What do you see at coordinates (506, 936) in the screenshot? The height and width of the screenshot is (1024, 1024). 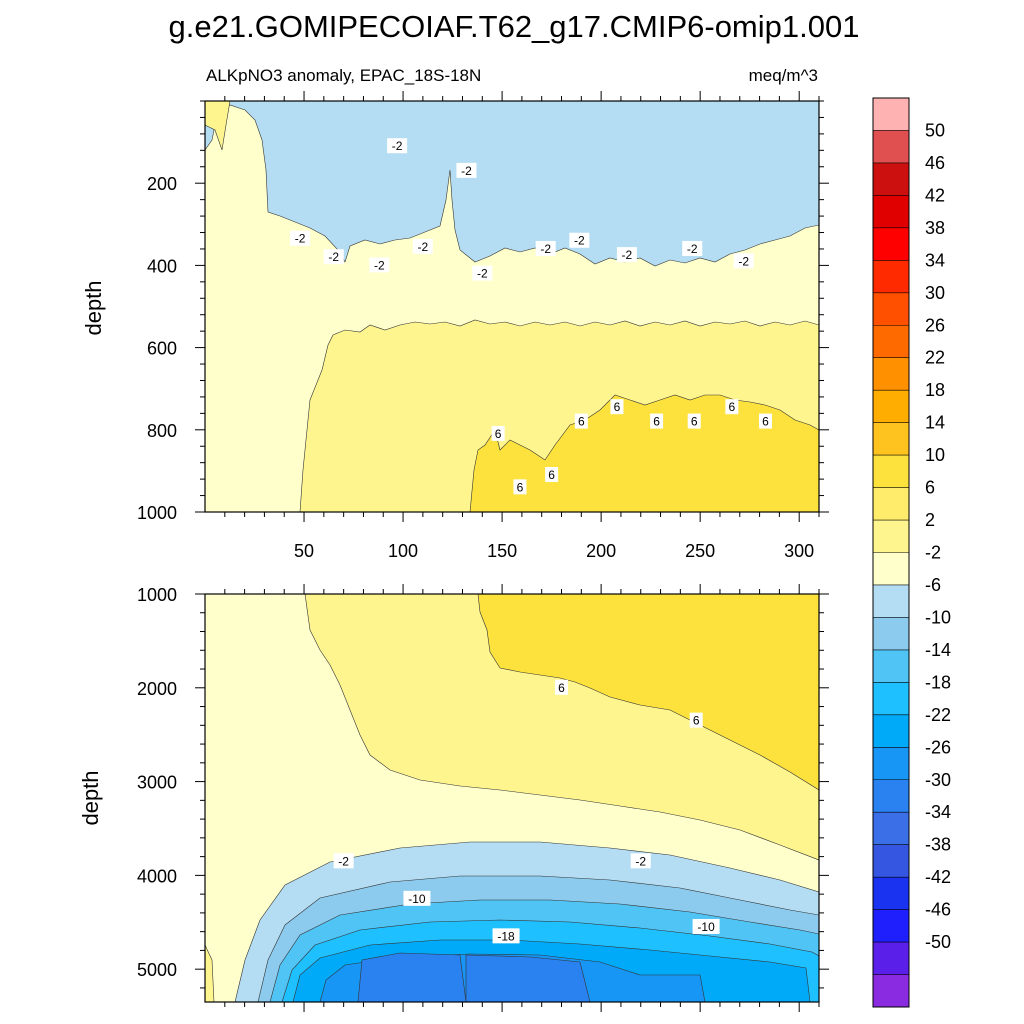 I see `contour-label: -18` at bounding box center [506, 936].